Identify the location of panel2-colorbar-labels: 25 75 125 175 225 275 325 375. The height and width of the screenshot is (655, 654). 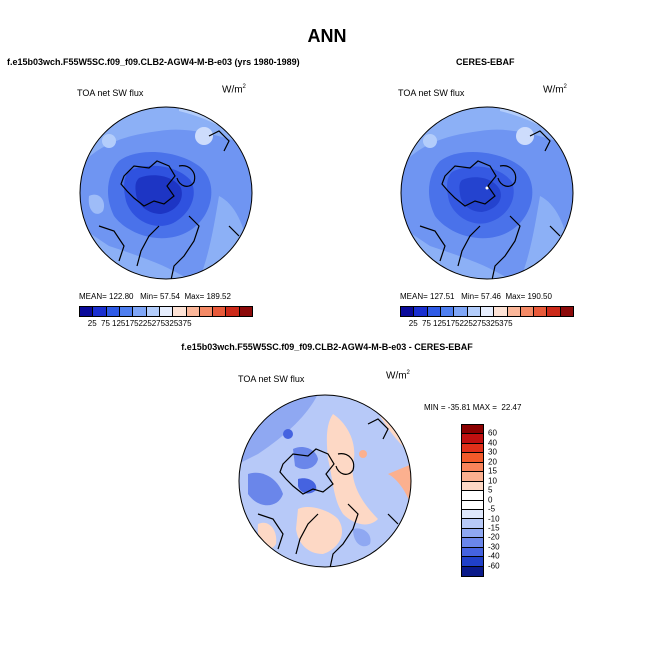
(486, 324).